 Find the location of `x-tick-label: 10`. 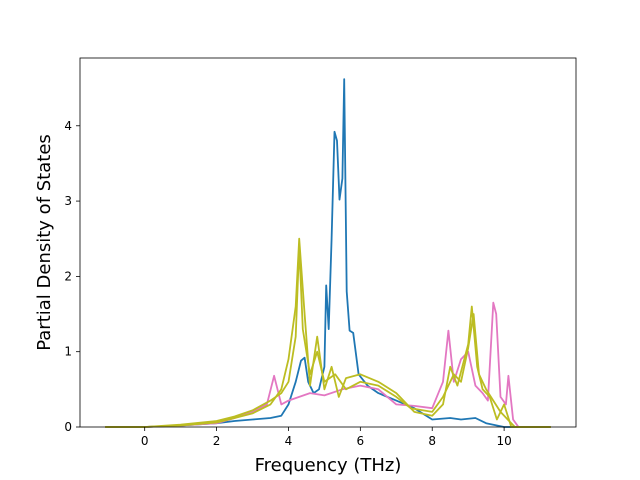

x-tick-label: 10 is located at coordinates (503, 441).